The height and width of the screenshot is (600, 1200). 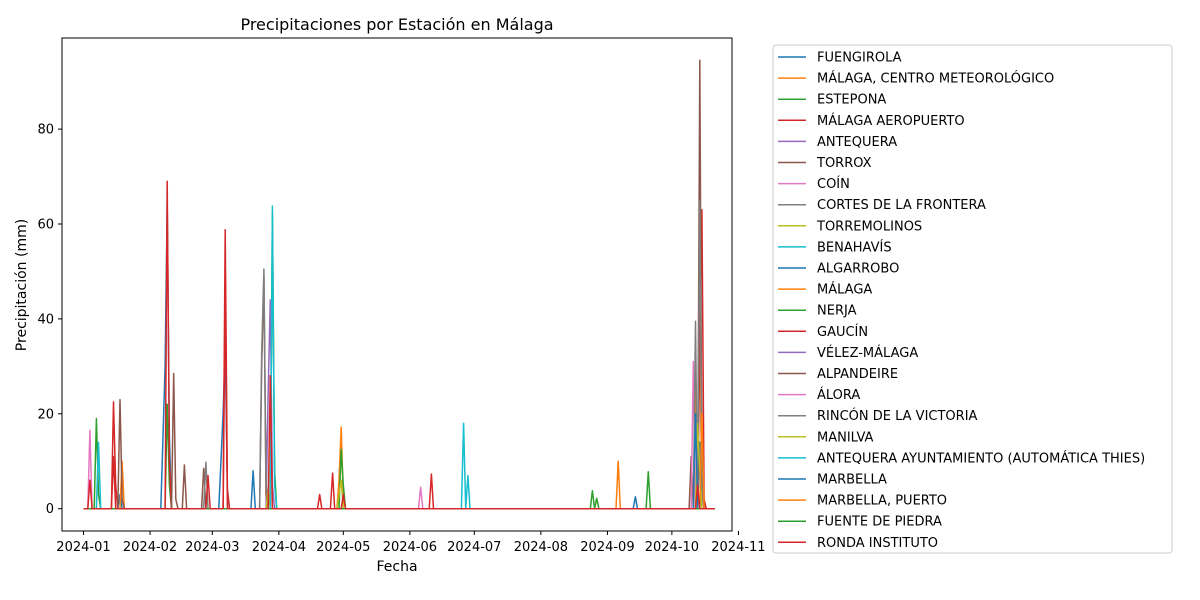 What do you see at coordinates (857, 374) in the screenshot?
I see `legend-entry-label: ALPANDEIRE` at bounding box center [857, 374].